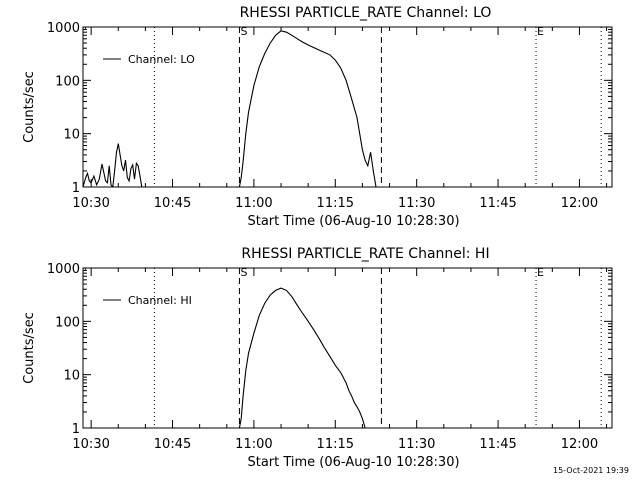  Describe the element at coordinates (90, 444) in the screenshot. I see `panel-2-x-tick-label: 10:30` at that location.